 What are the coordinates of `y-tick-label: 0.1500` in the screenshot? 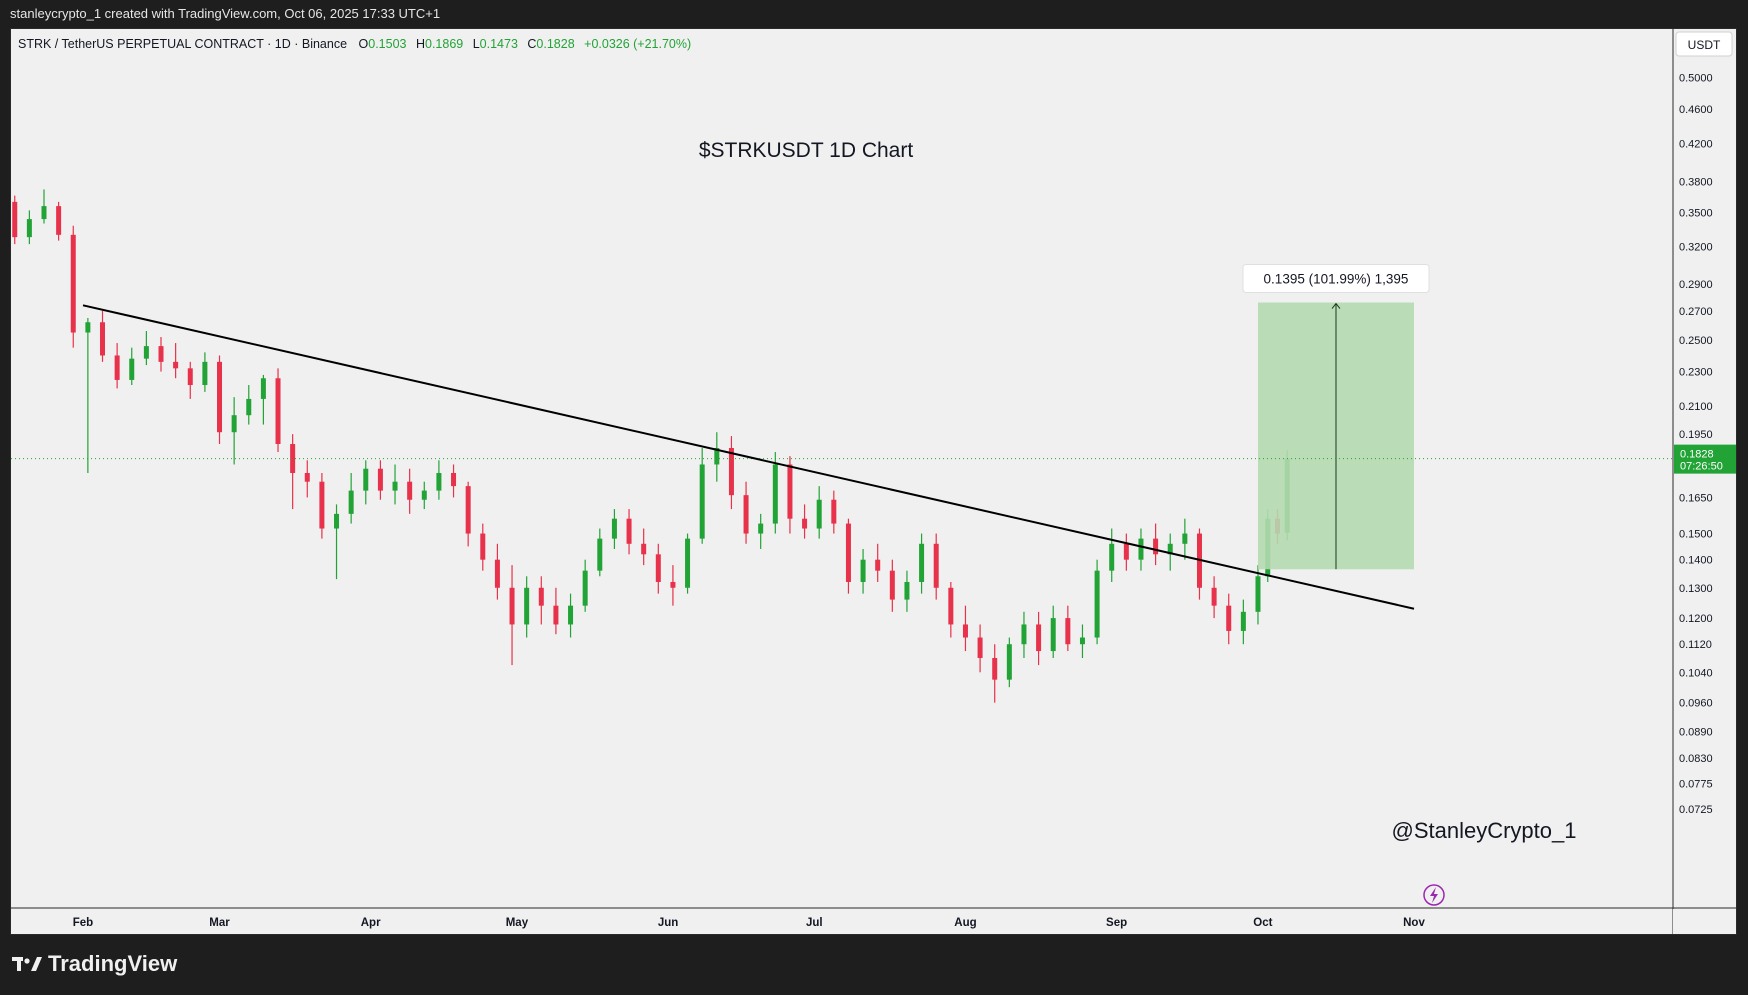 It's located at (1696, 535).